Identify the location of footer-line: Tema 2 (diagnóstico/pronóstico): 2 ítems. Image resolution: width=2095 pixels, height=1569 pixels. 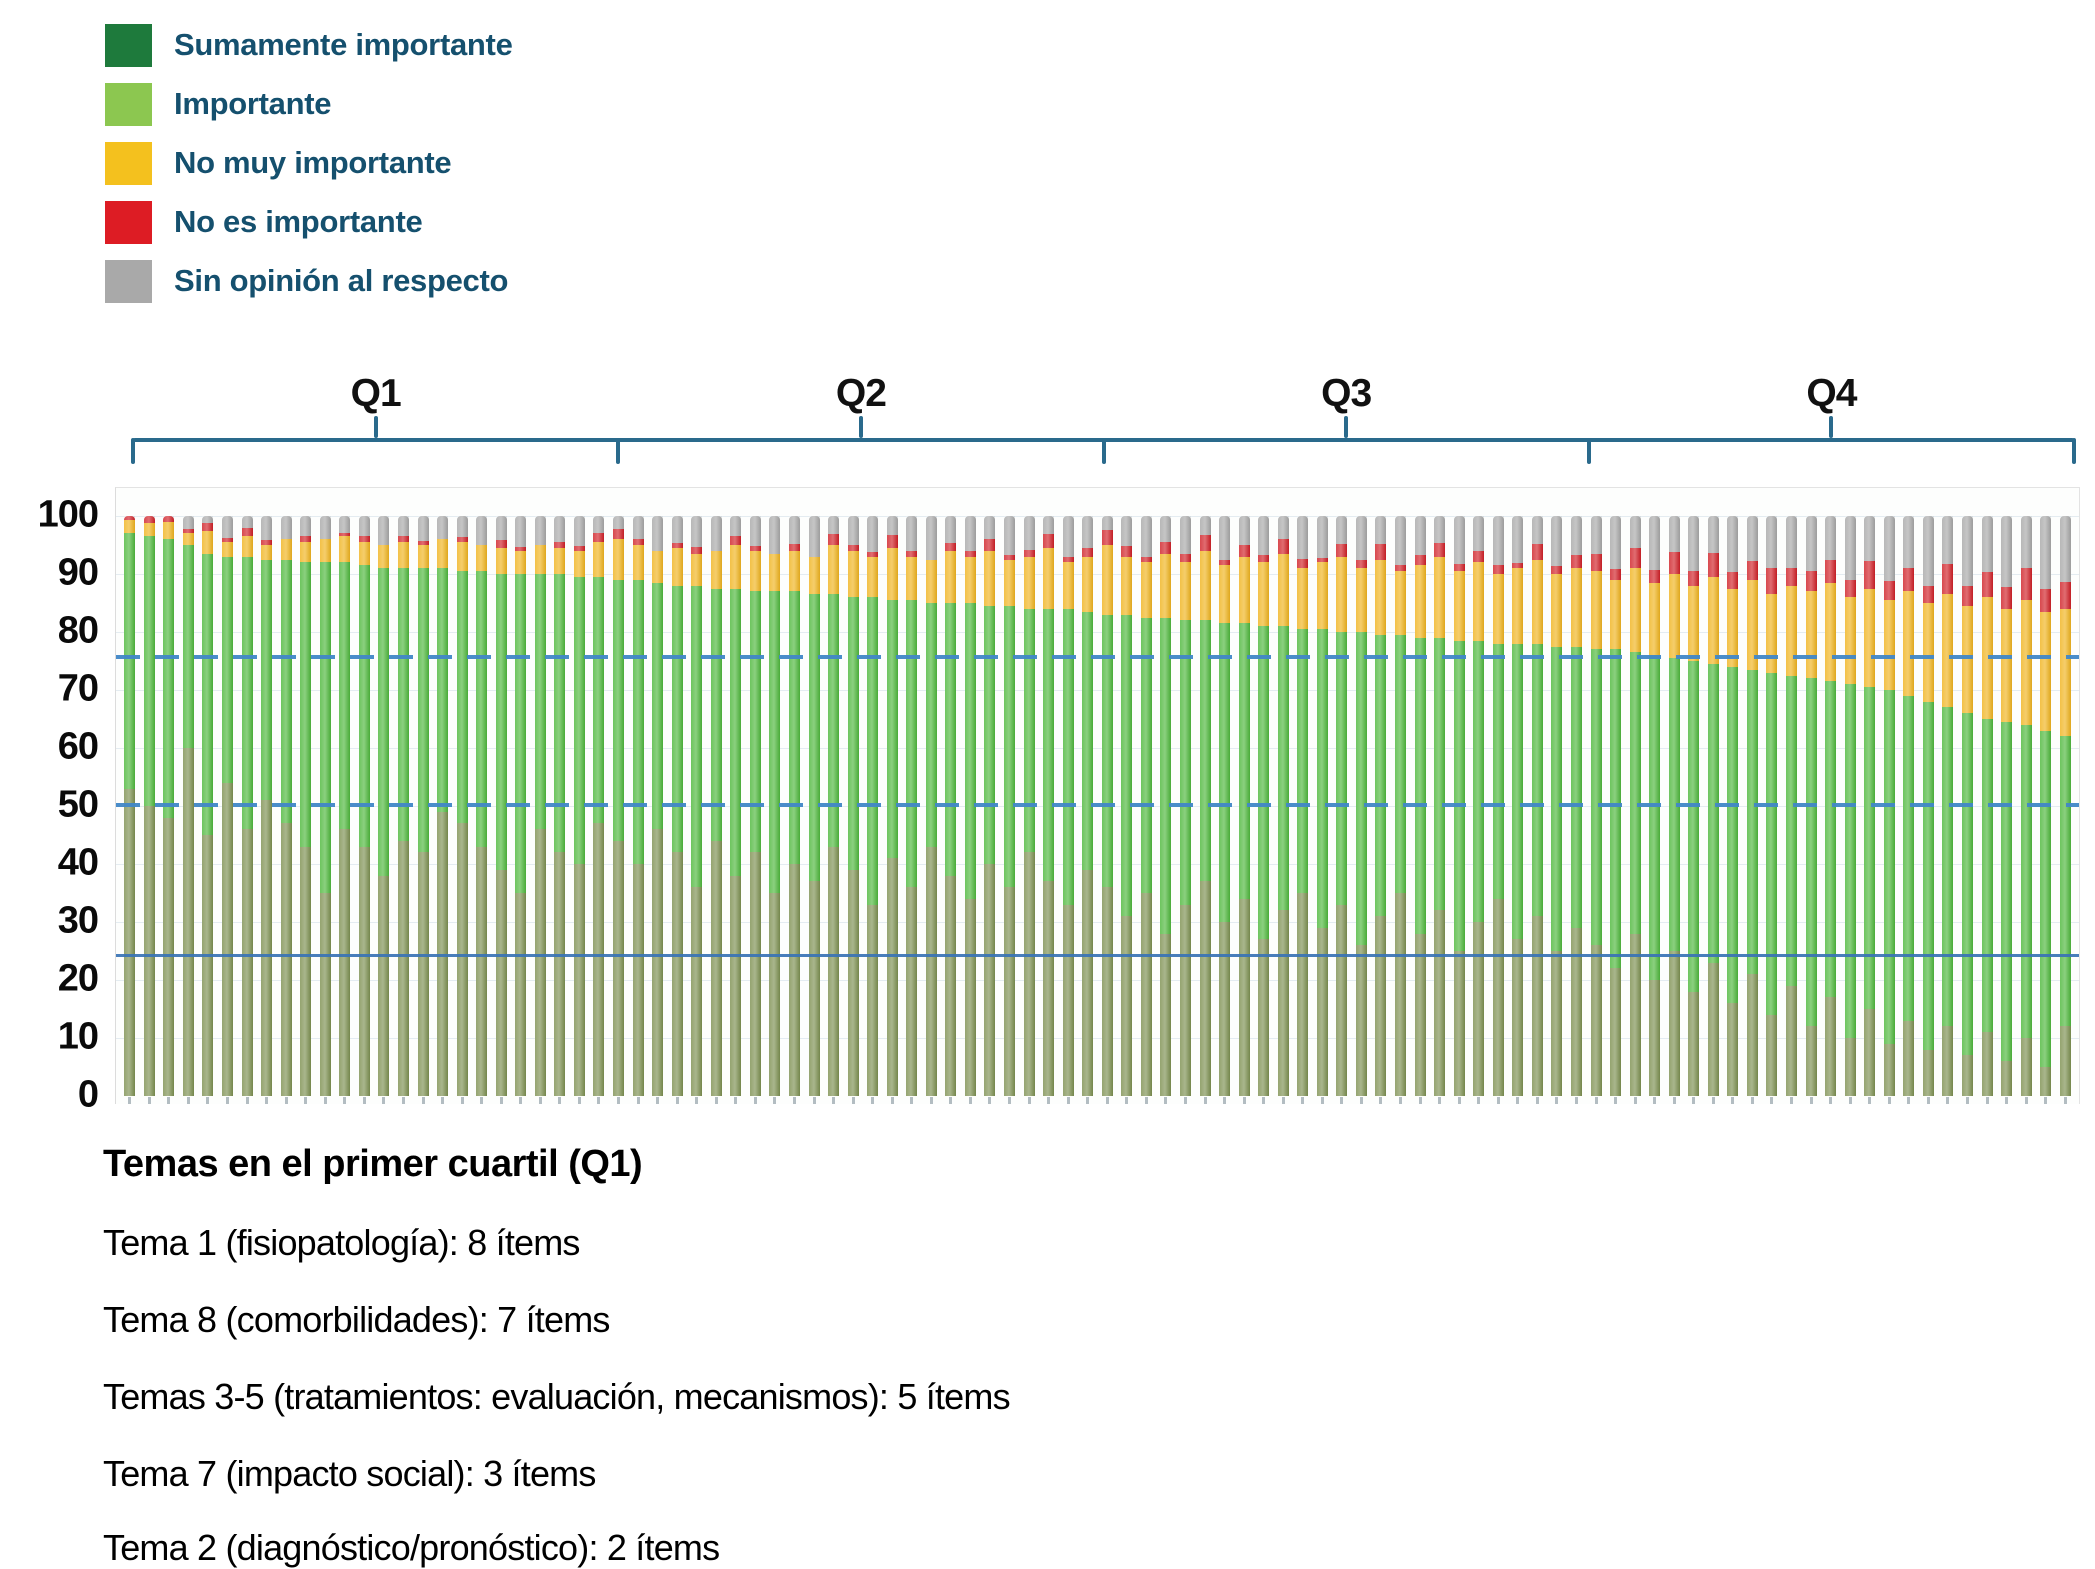
(411, 1547).